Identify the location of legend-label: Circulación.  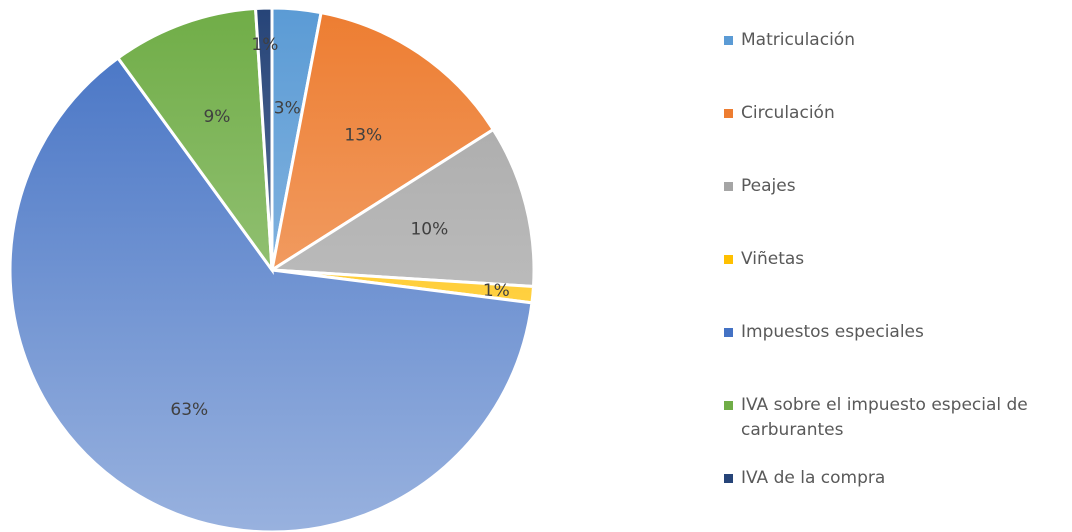
(788, 113).